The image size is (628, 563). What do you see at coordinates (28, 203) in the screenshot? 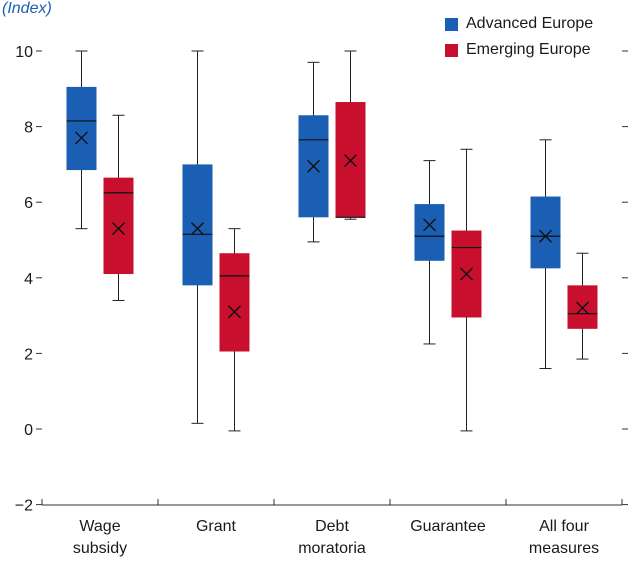
I see `y-tick-label: 6` at bounding box center [28, 203].